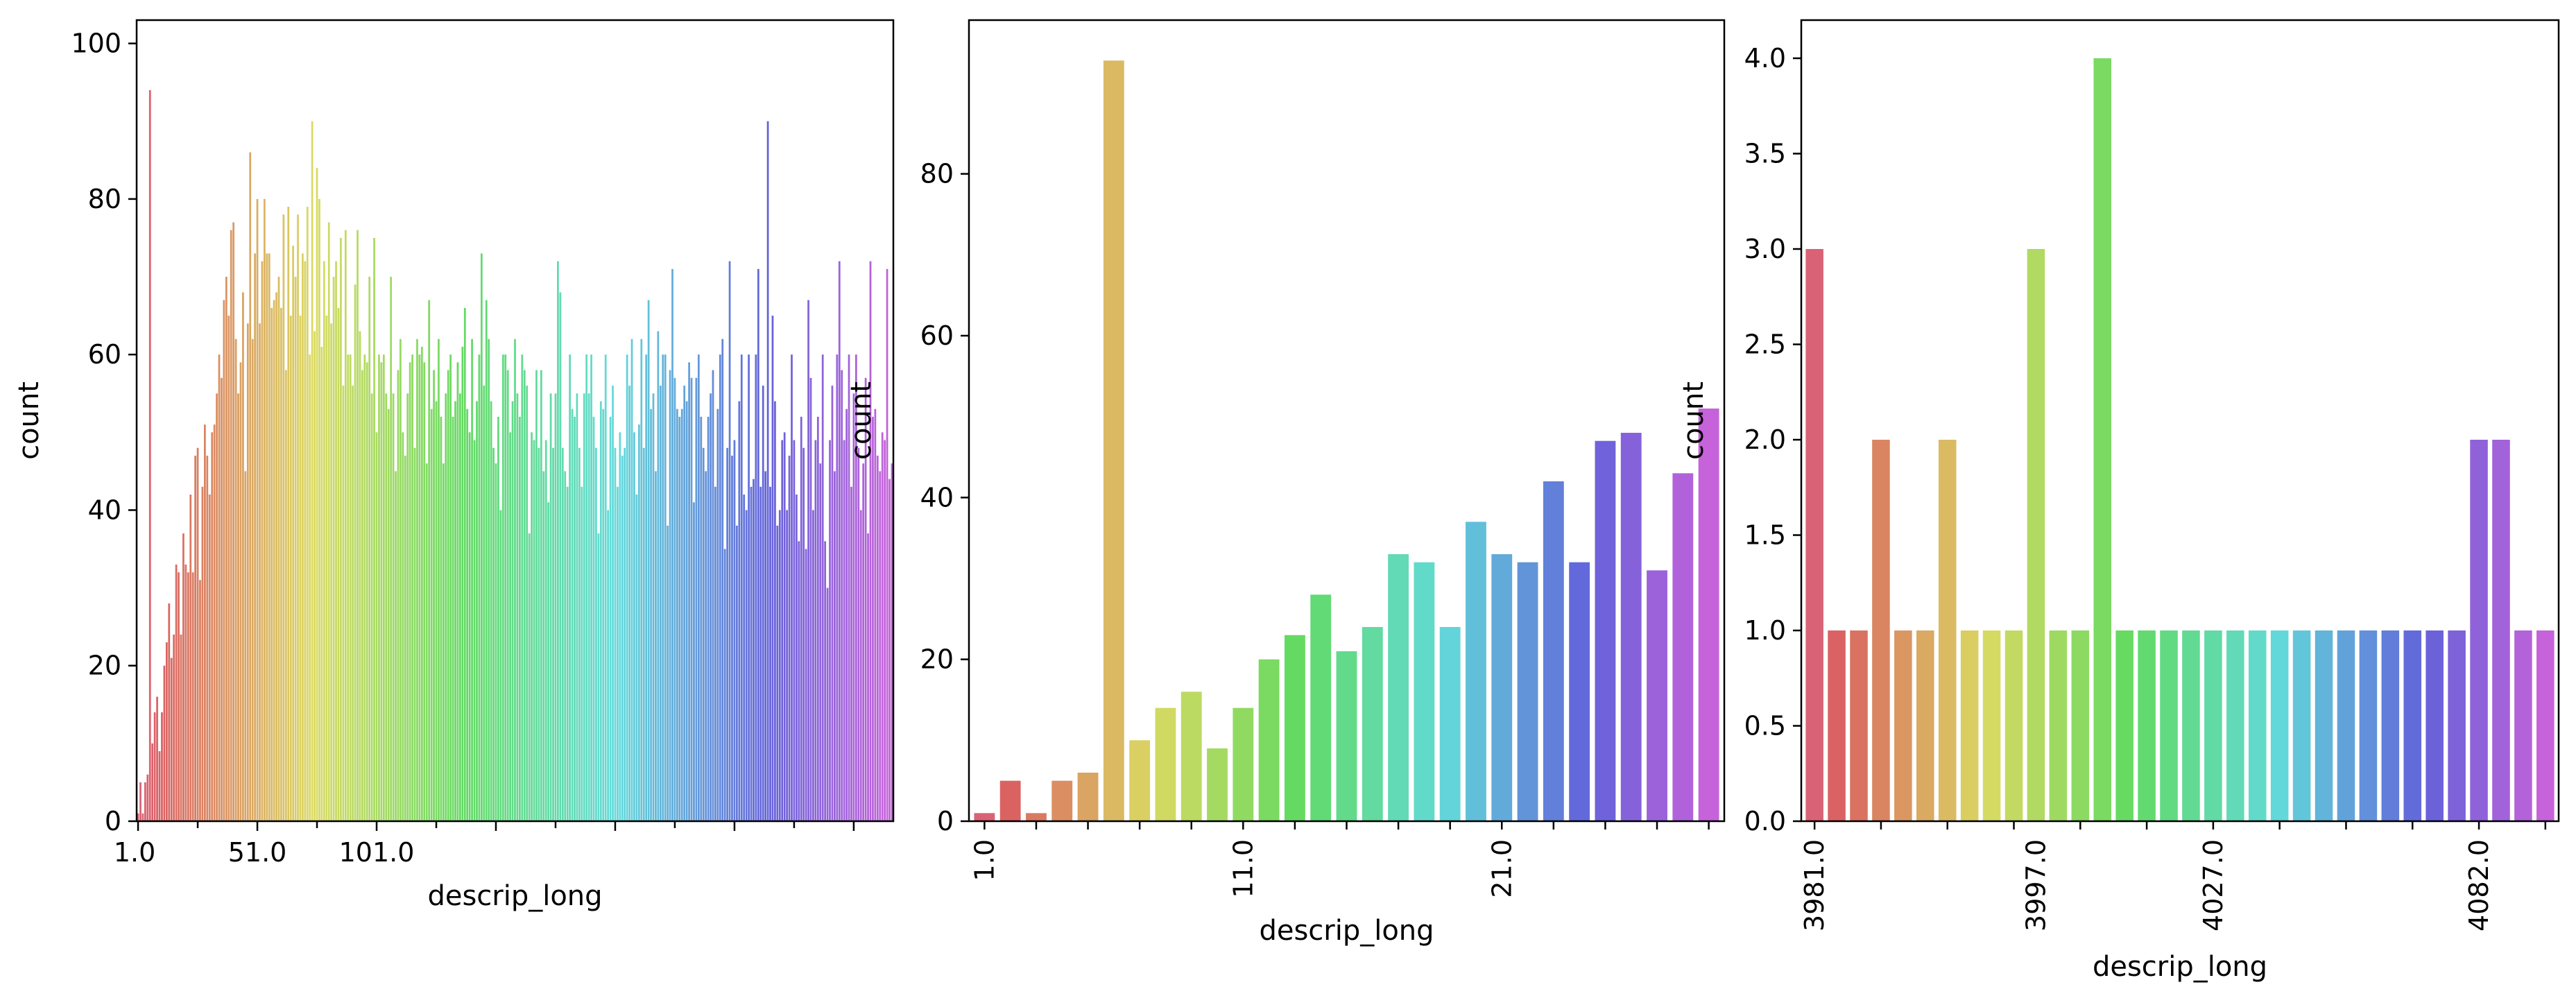  What do you see at coordinates (1765, 440) in the screenshot?
I see `y-tick-label: 2.0` at bounding box center [1765, 440].